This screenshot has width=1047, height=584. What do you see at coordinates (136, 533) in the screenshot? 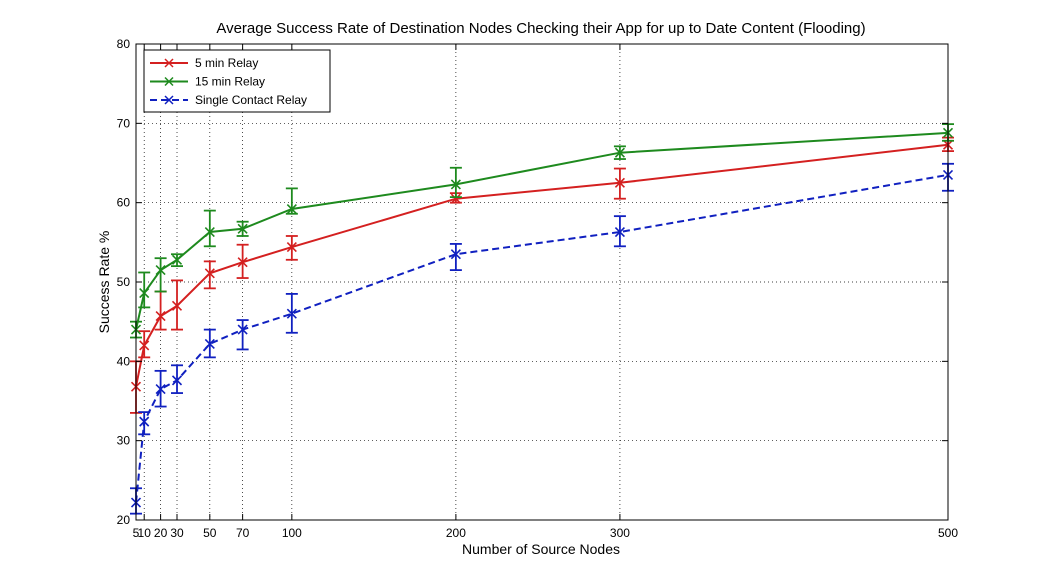
I see `x-tick-label: 5` at bounding box center [136, 533].